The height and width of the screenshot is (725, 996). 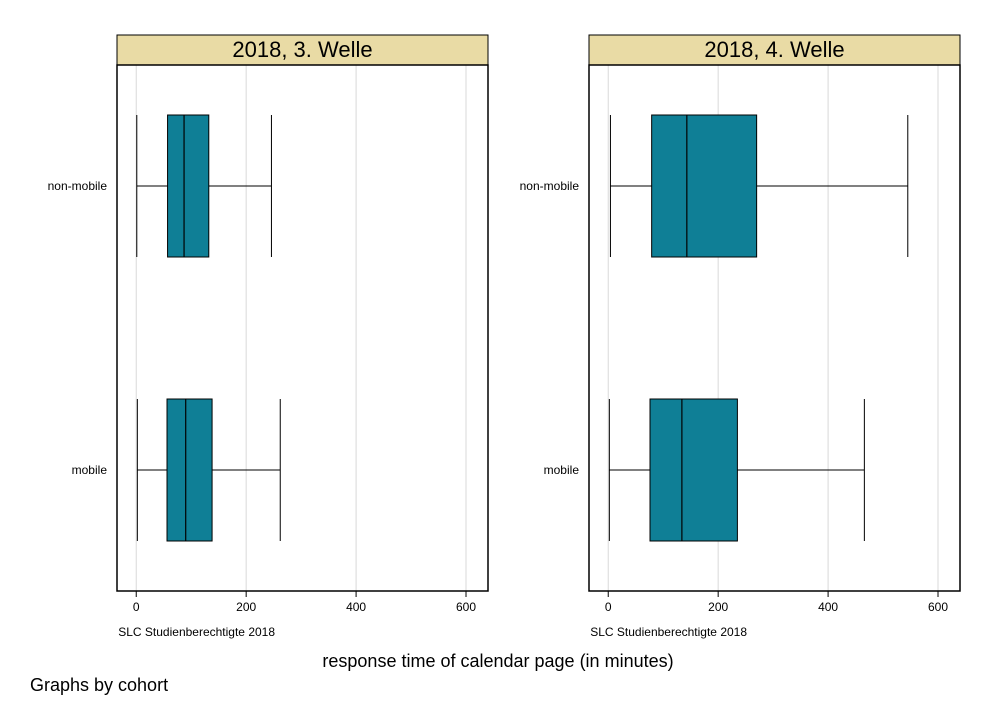 I want to click on panel-title: 2018, 4. Welle, so click(x=774, y=49).